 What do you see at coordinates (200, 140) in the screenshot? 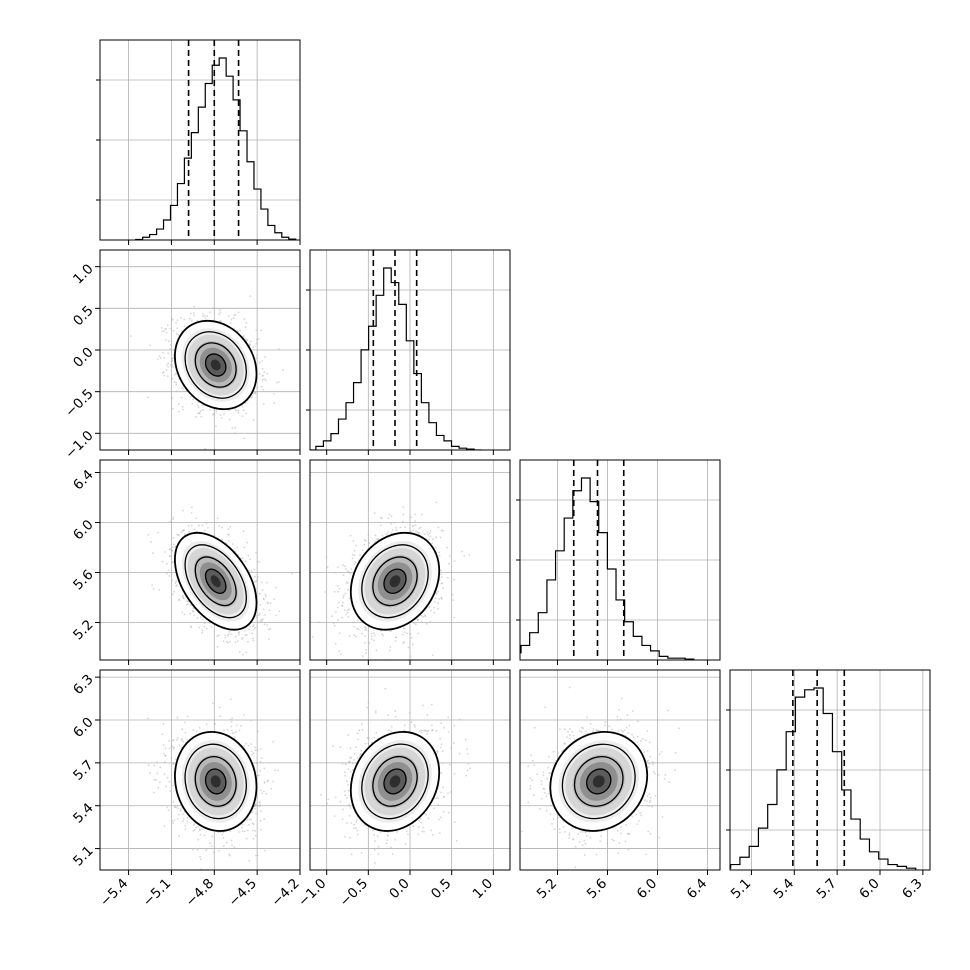
I see `panel-frame` at bounding box center [200, 140].